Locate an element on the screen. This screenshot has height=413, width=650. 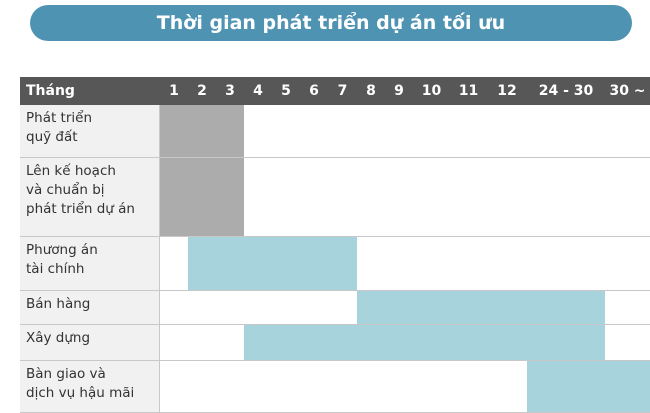
row-label: Bàn giao và dịch vụ hậu mãi is located at coordinates (90, 387).